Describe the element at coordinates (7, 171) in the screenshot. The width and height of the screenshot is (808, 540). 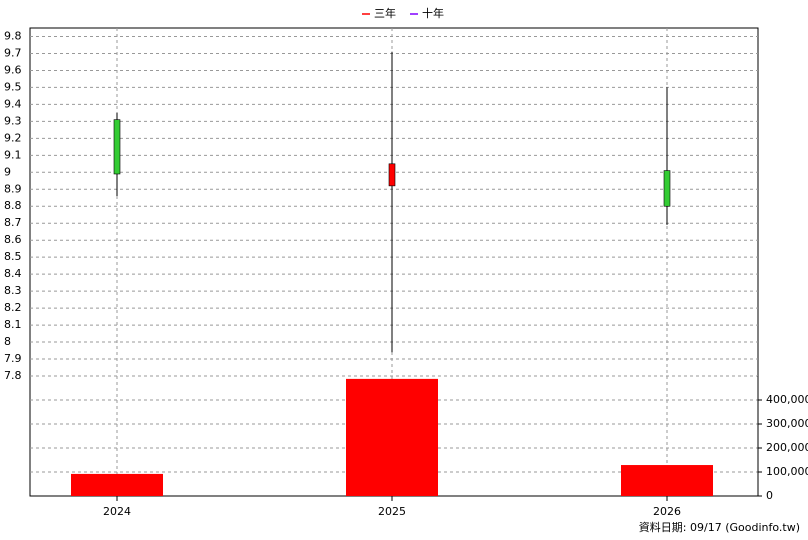
I see `y-tick-label: 9` at that location.